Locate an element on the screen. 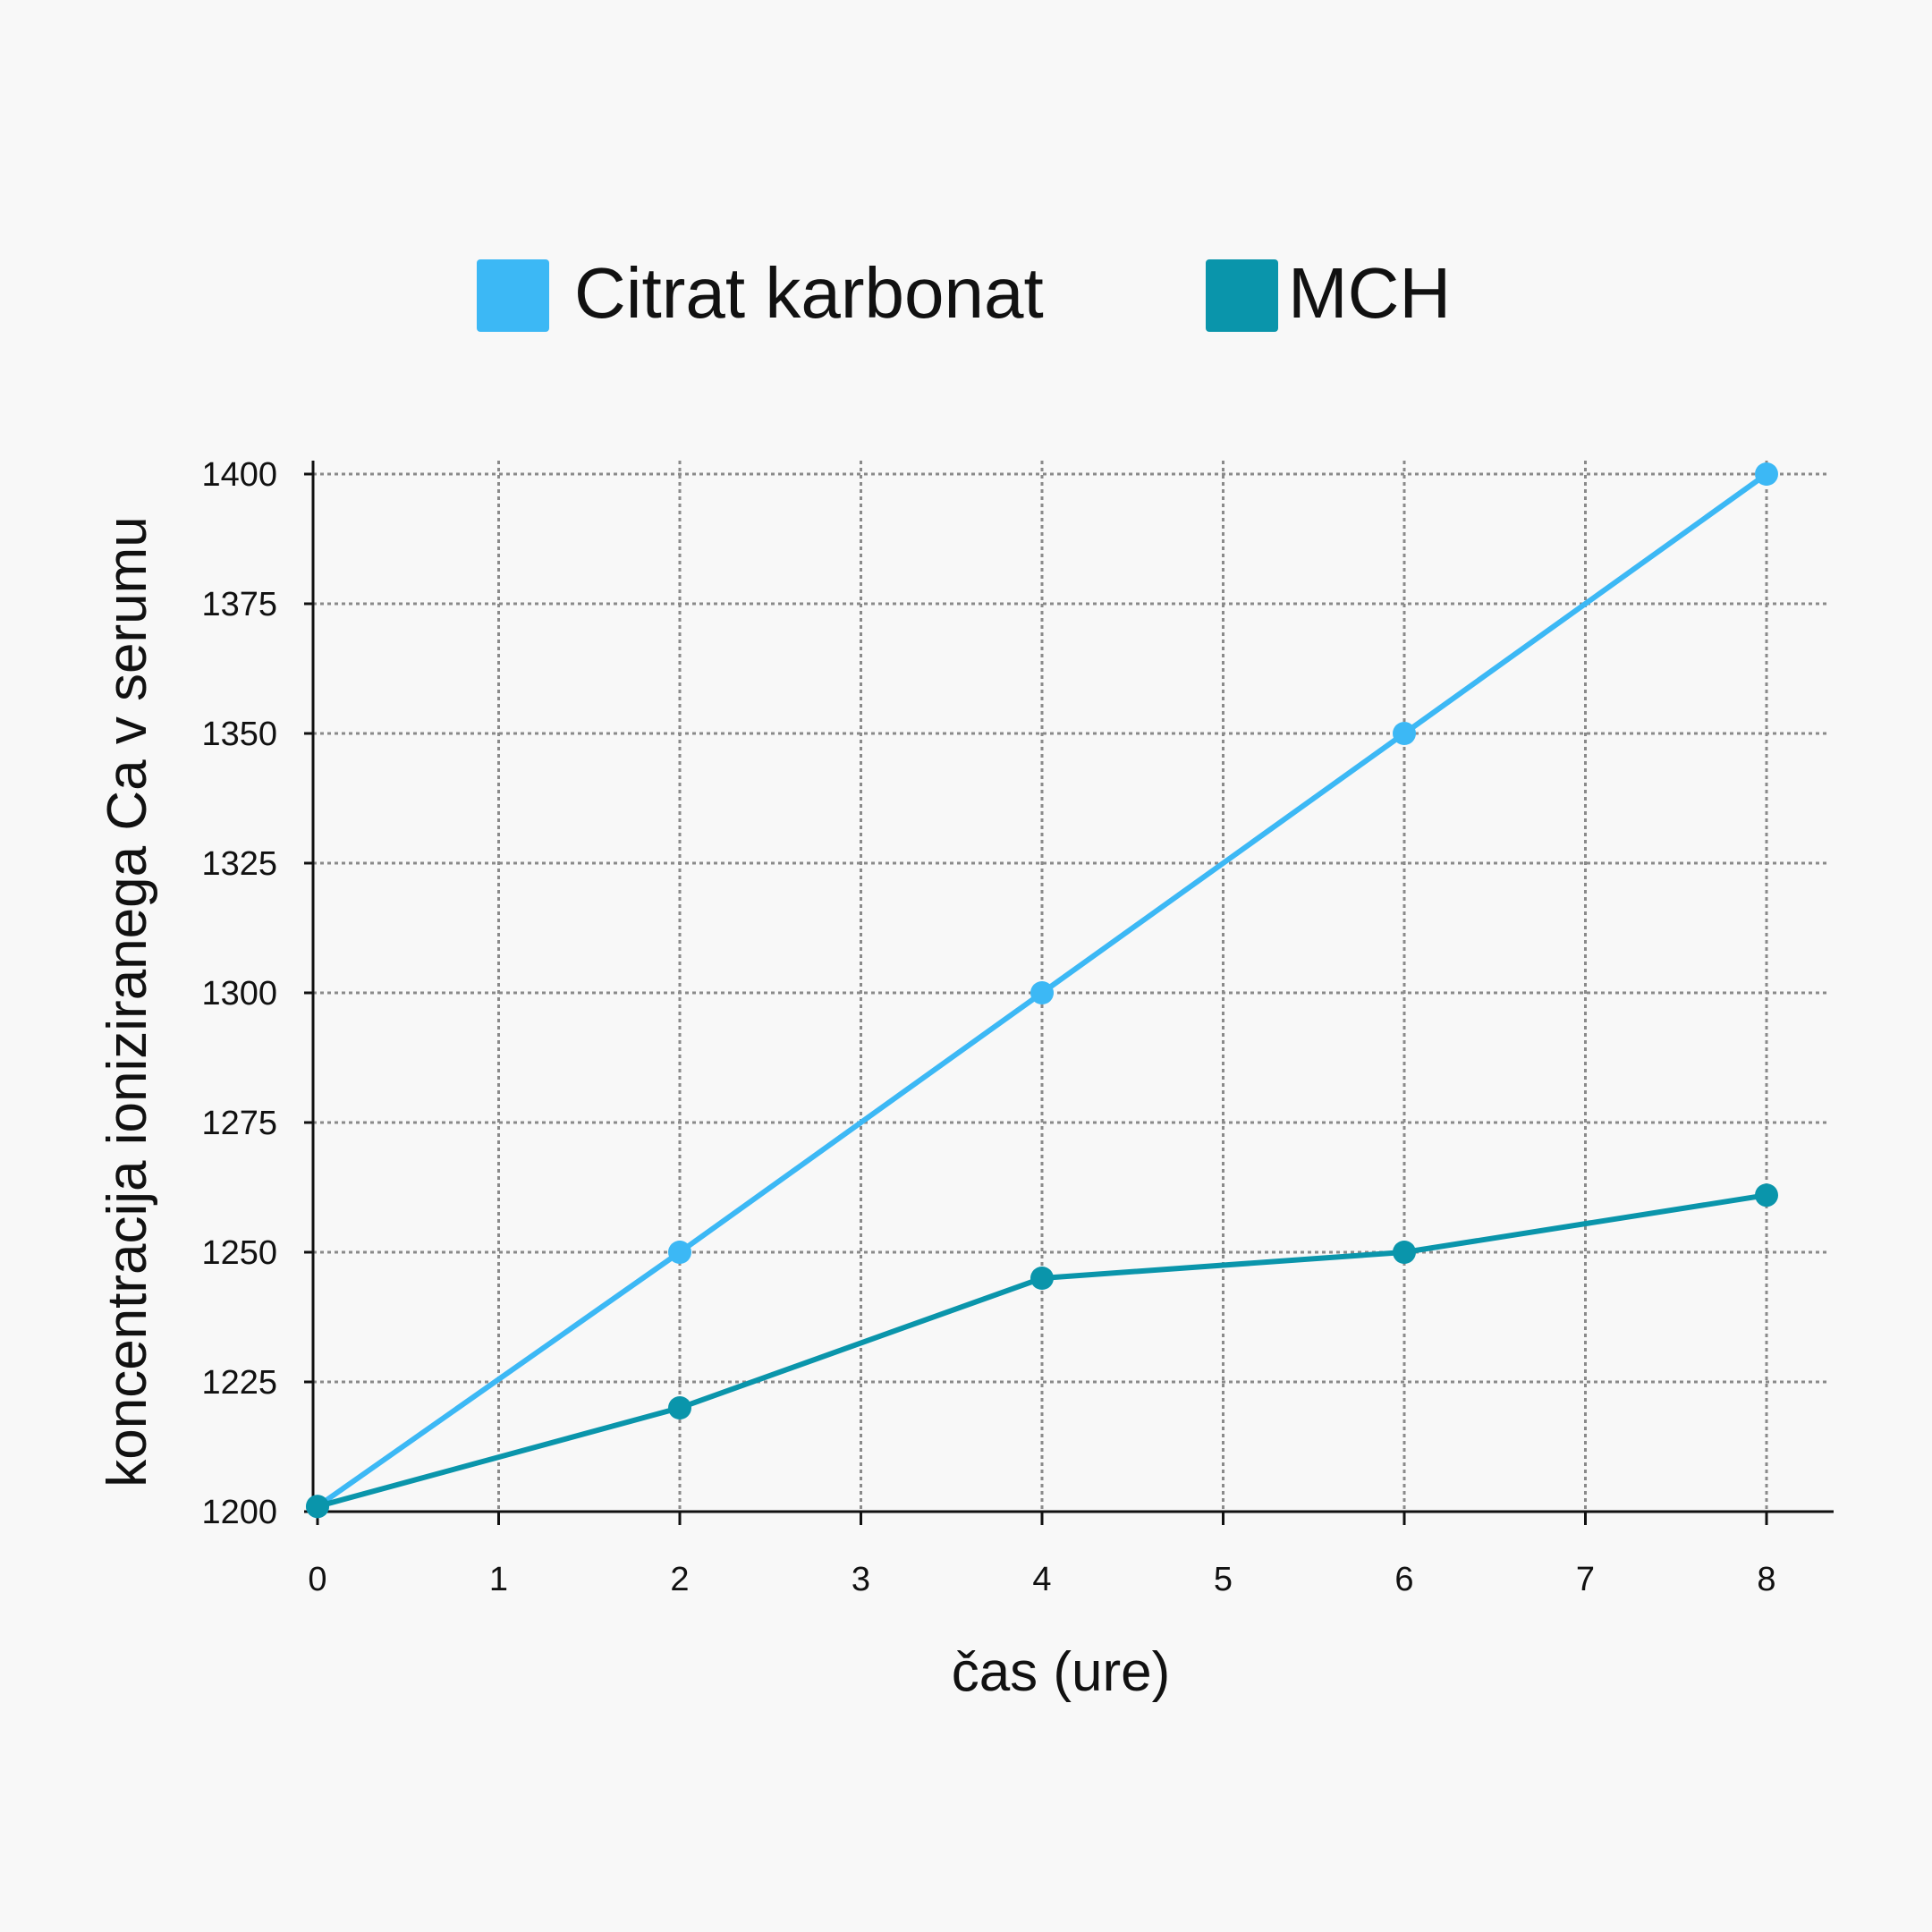 Image resolution: width=1932 pixels, height=1932 pixels. y-tick-label-1350: 1350 is located at coordinates (239, 734).